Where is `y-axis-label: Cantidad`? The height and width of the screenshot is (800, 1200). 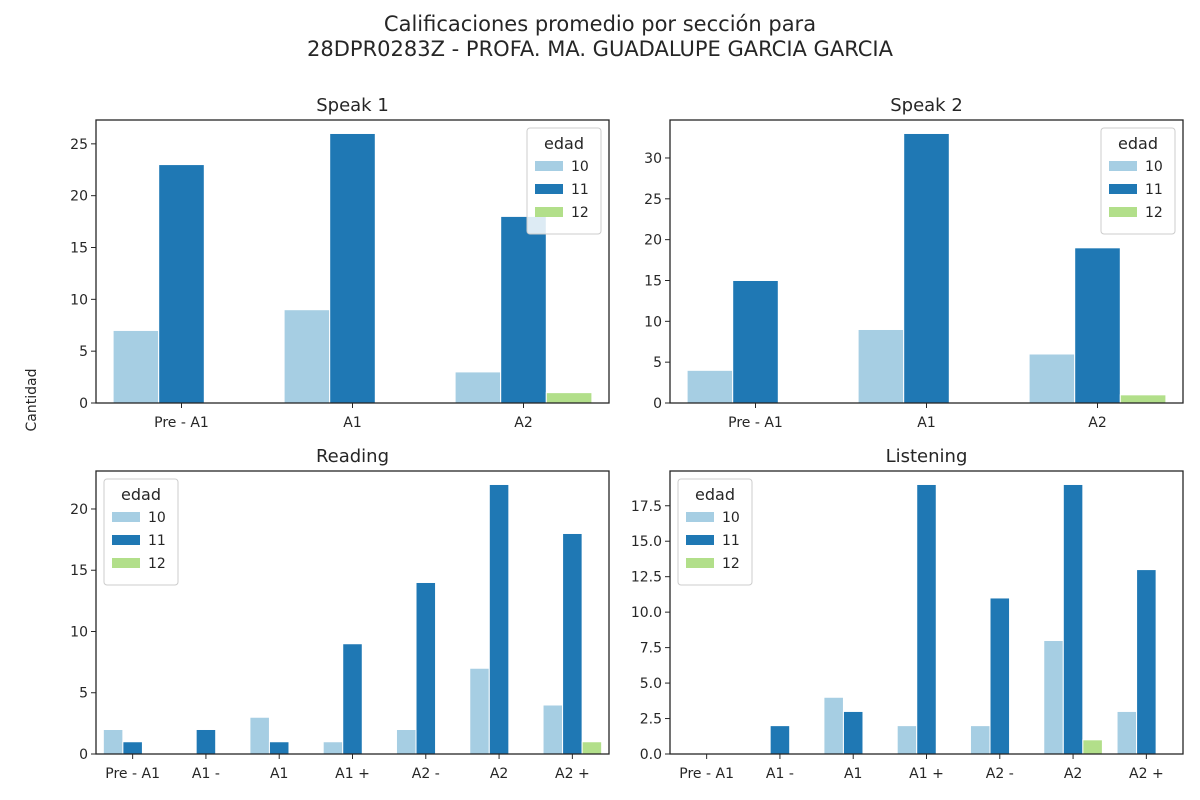 y-axis-label: Cantidad is located at coordinates (32, 400).